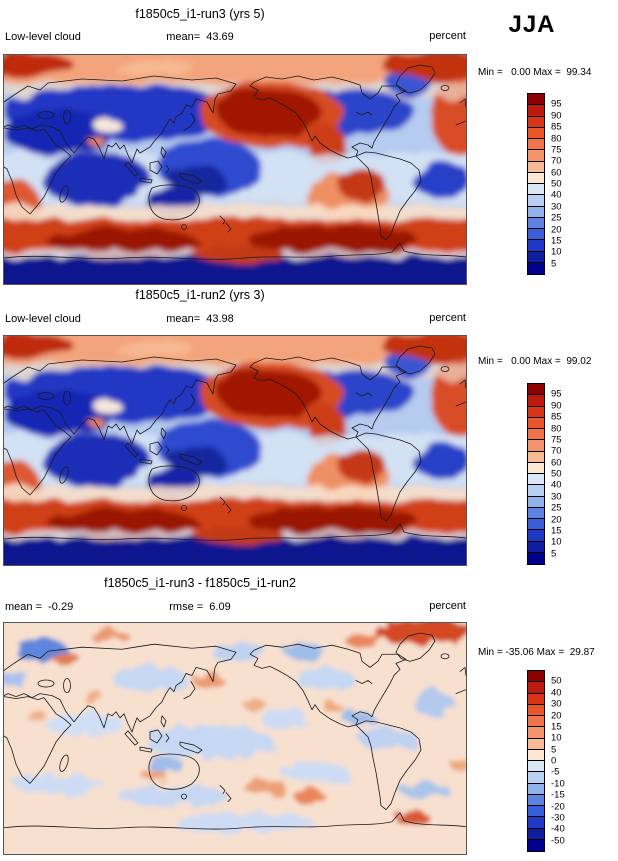 The image size is (618, 861). I want to click on colorbar-run3: 95 90 85 80 75 70 60 50 40 30 25 20 15 10 5, so click(557, 184).